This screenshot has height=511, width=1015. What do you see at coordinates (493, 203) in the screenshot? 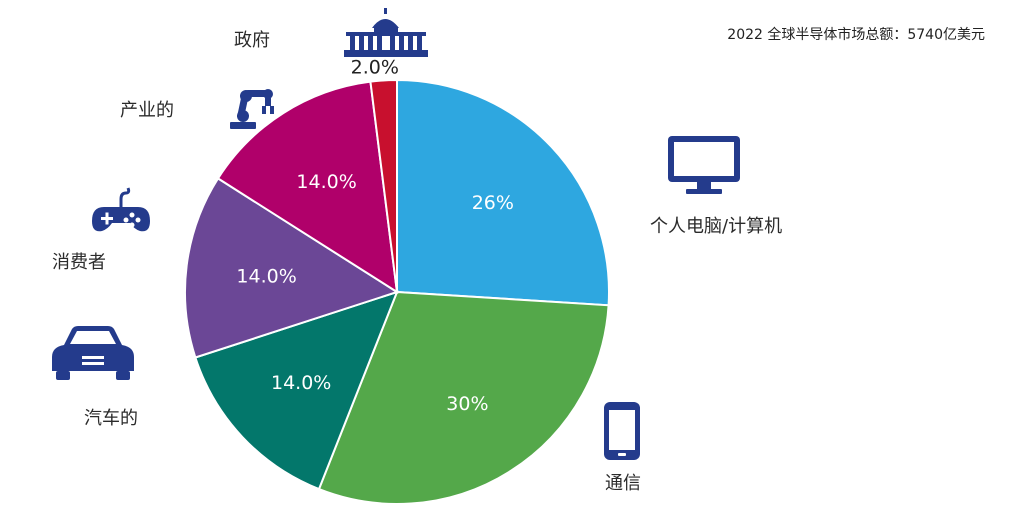
I see `slice-value-label-0: 26%` at bounding box center [493, 203].